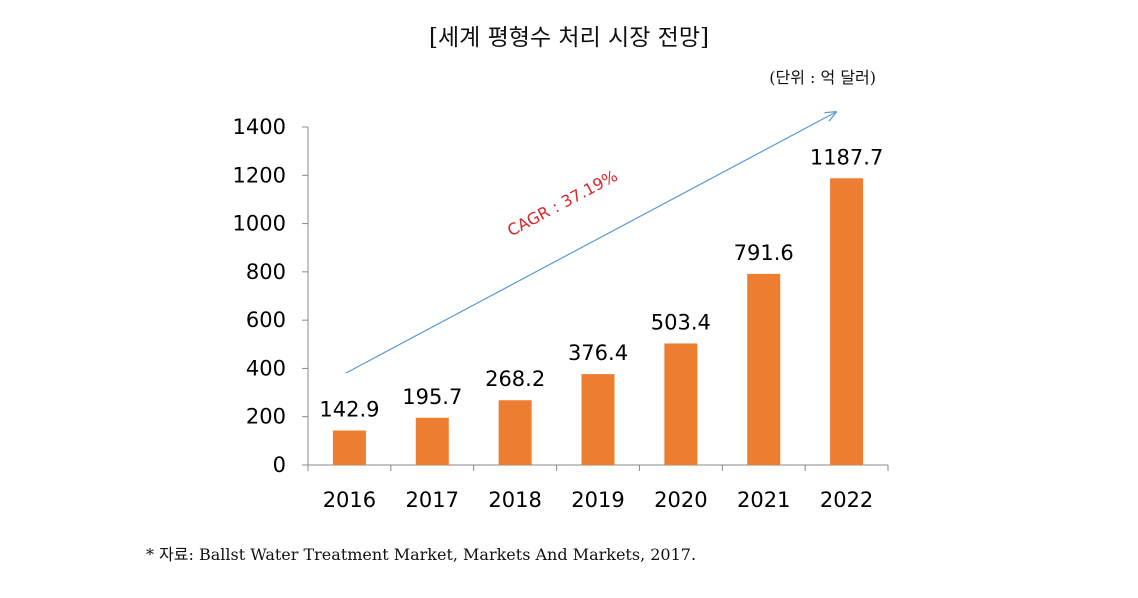 The image size is (1138, 598). Describe the element at coordinates (597, 500) in the screenshot. I see `x-tick-label: 2019` at that location.